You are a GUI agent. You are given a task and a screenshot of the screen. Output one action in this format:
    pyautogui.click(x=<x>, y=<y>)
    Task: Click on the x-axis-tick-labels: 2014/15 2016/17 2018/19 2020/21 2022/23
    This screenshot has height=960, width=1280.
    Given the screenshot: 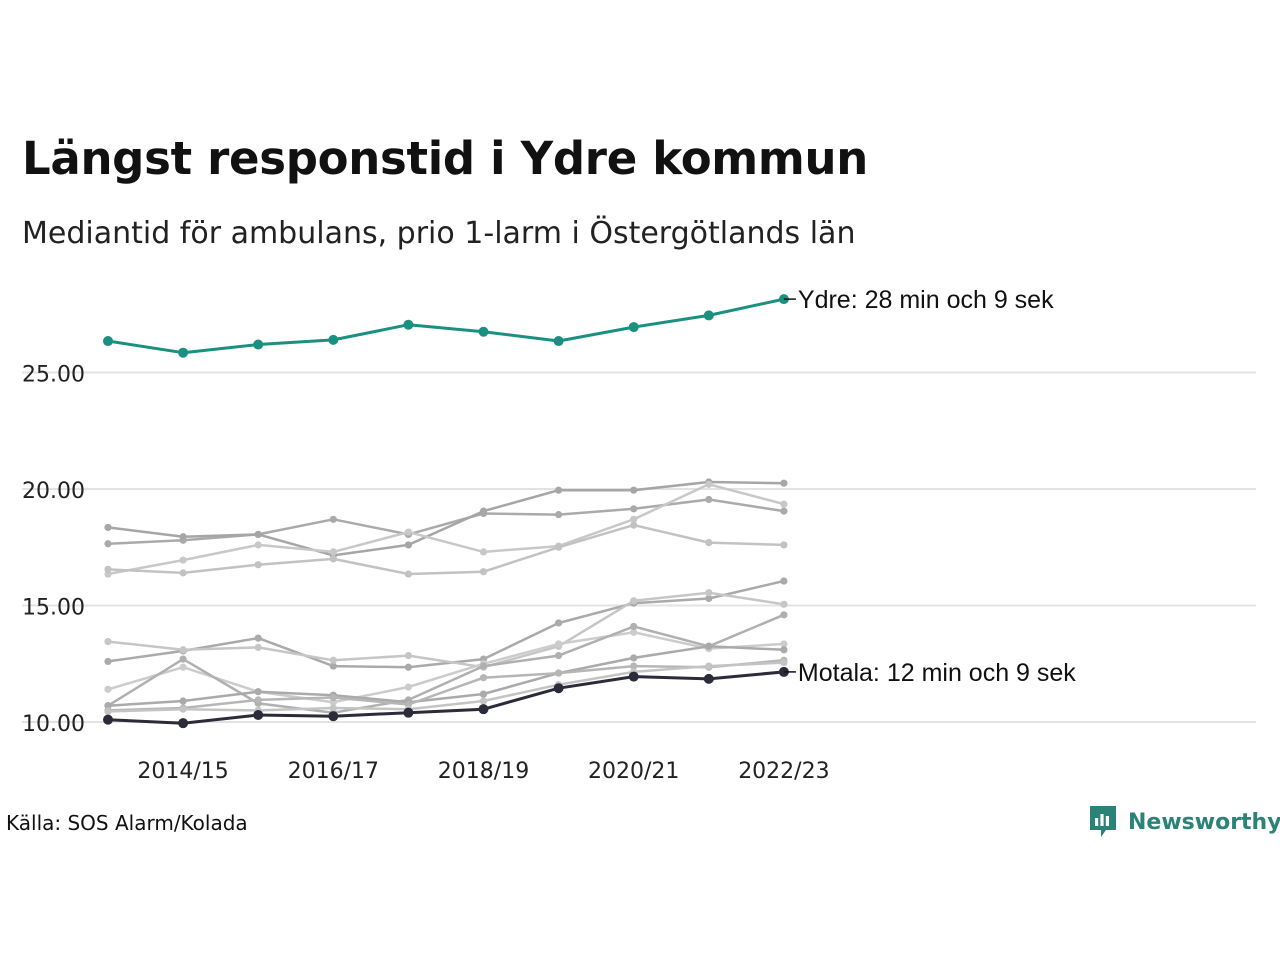 What is the action you would take?
    pyautogui.click(x=483, y=771)
    